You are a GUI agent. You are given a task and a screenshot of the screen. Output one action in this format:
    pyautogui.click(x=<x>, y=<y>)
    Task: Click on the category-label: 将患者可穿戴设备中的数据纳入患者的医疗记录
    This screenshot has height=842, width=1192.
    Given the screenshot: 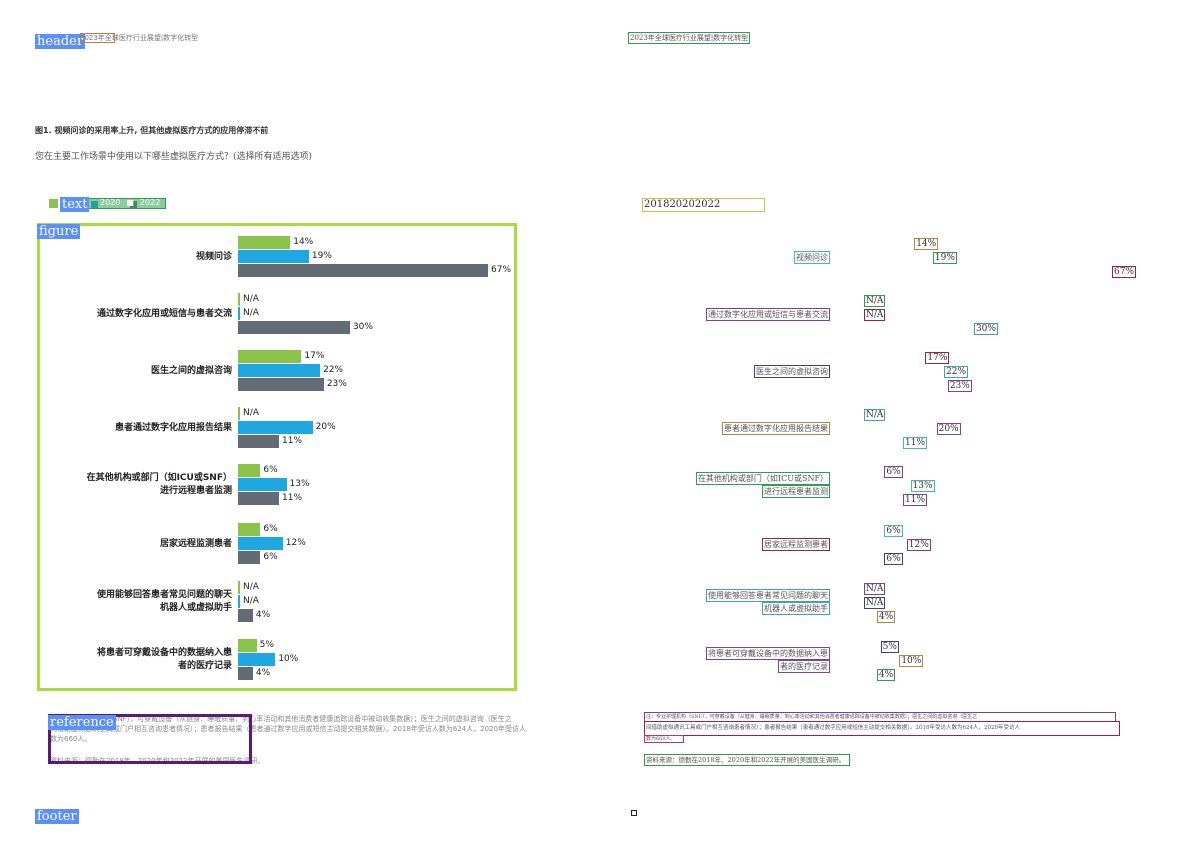 What is the action you would take?
    pyautogui.click(x=164, y=660)
    